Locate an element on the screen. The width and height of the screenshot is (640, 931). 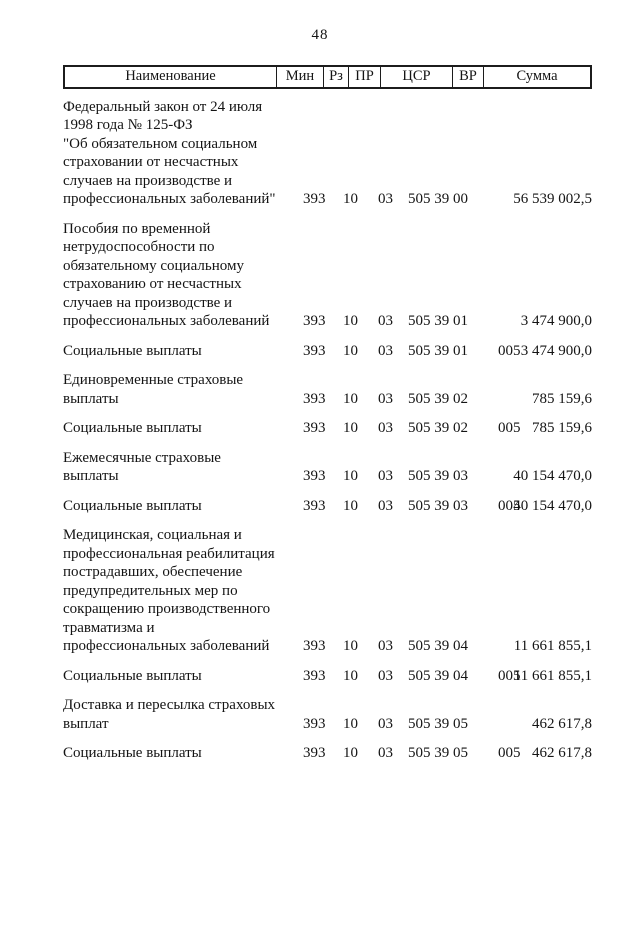
row-codes: 393 10 03 505 39 01 3 474 900,0 is located at coordinates (327, 321).